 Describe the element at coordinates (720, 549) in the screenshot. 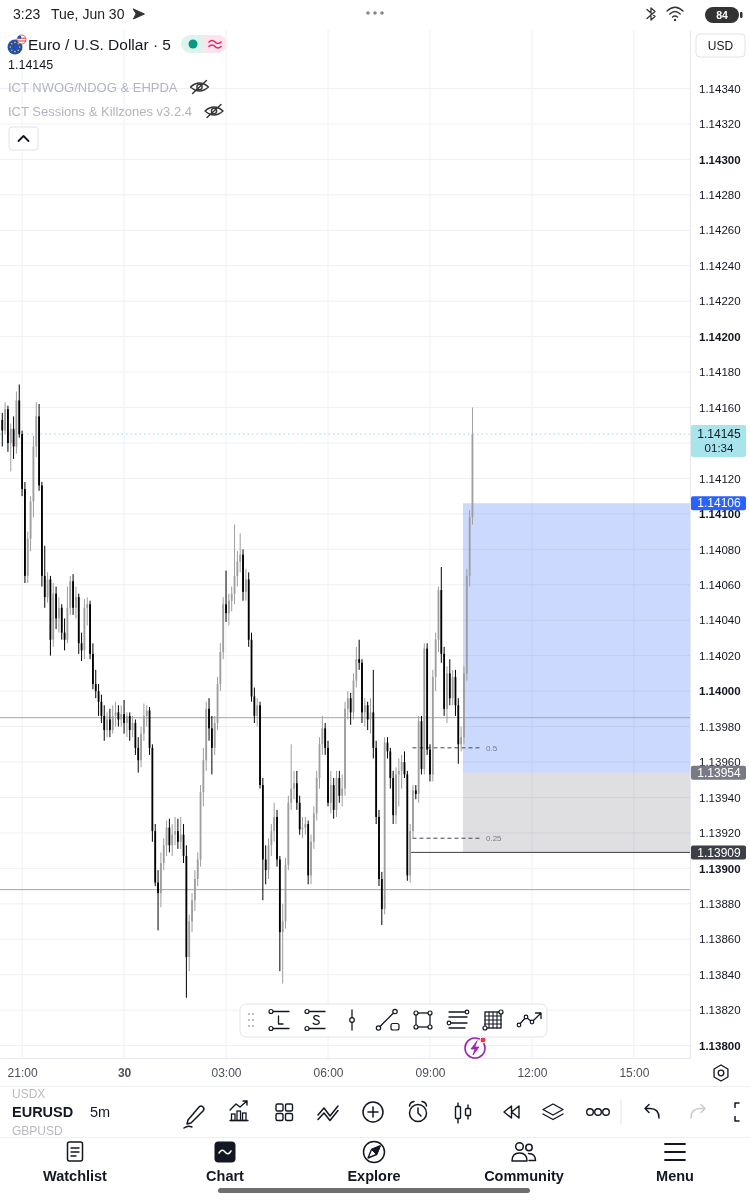

I see `y-tick-label: 1.14080` at that location.